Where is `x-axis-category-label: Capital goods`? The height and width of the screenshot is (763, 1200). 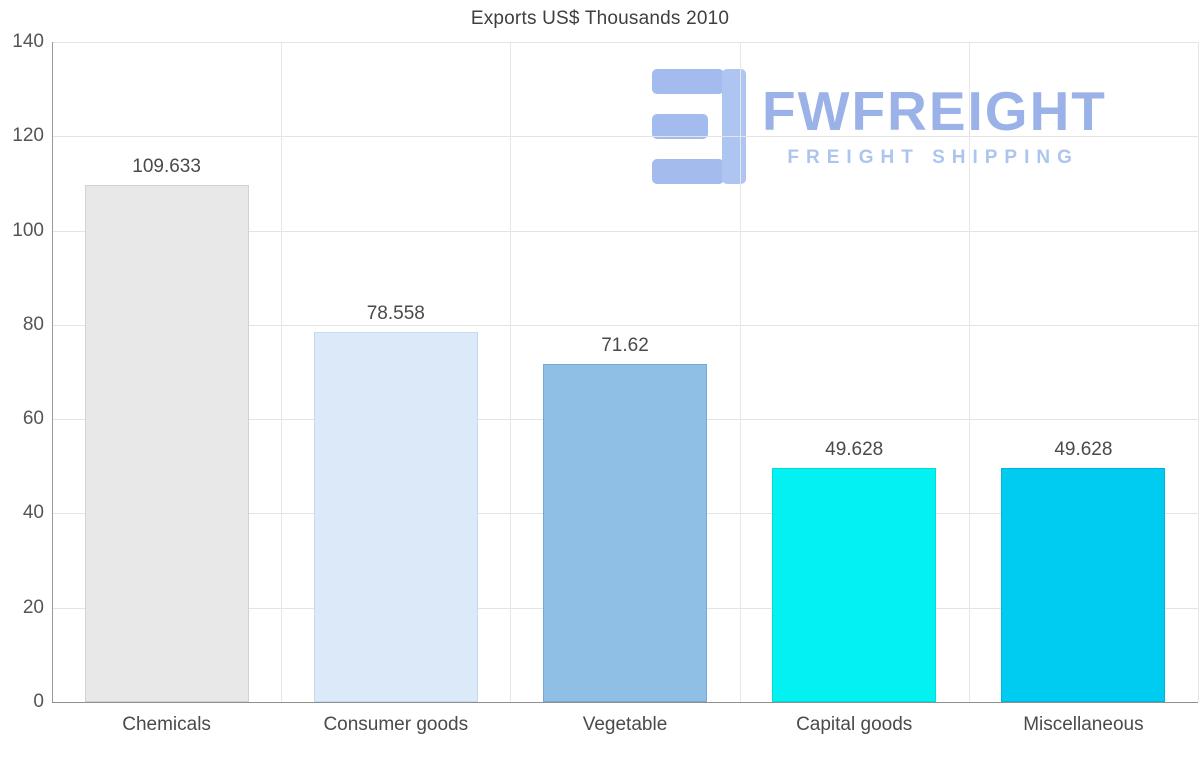 x-axis-category-label: Capital goods is located at coordinates (854, 724).